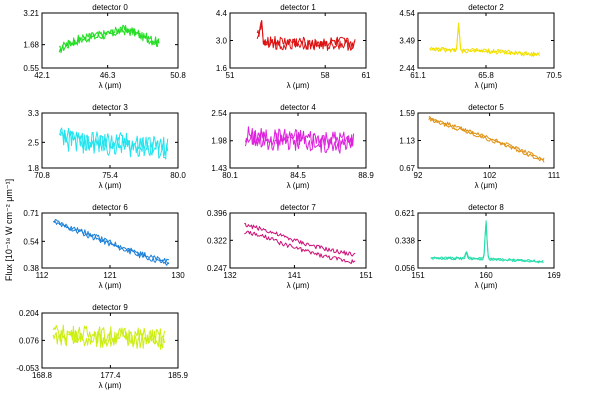 The width and height of the screenshot is (600, 400). I want to click on y-tick-label: 0.71, so click(31, 213).